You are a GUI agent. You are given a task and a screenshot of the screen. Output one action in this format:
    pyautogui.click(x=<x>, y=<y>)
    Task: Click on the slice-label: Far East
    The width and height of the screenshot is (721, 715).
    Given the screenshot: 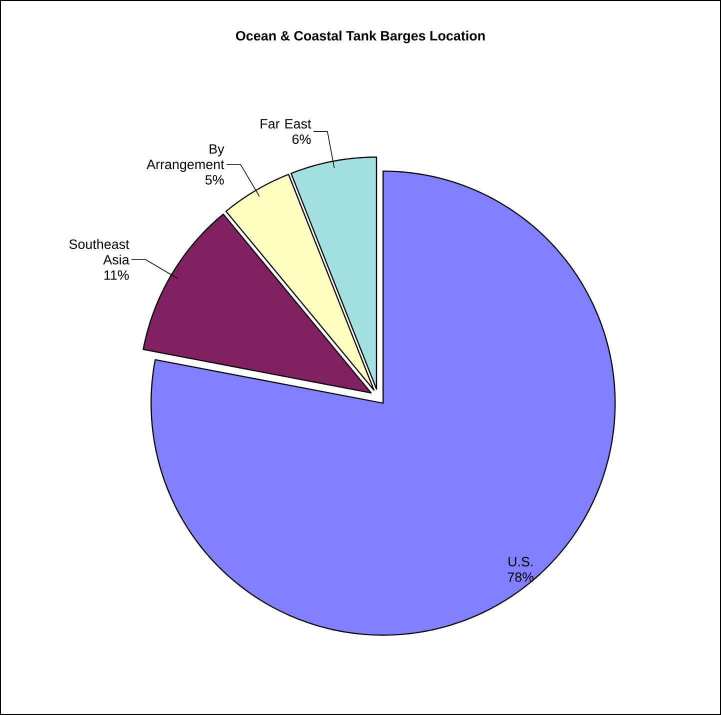 What is the action you would take?
    pyautogui.click(x=286, y=124)
    